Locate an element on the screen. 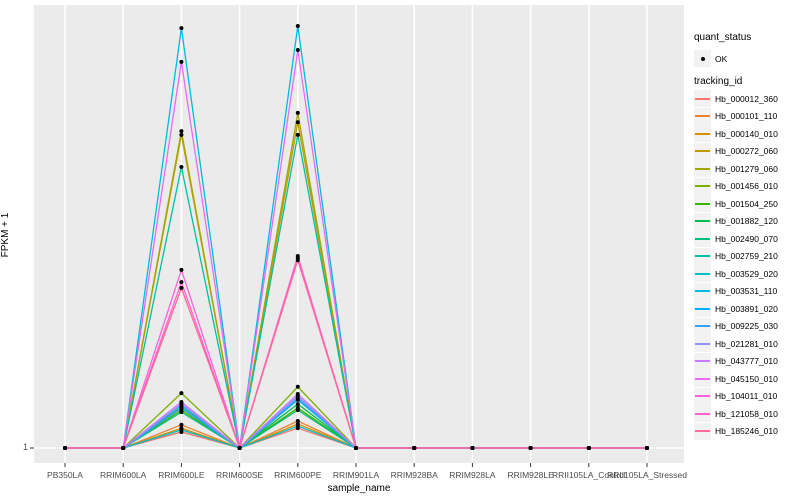  legend-item-label: Hb_000140_010 is located at coordinates (746, 133).